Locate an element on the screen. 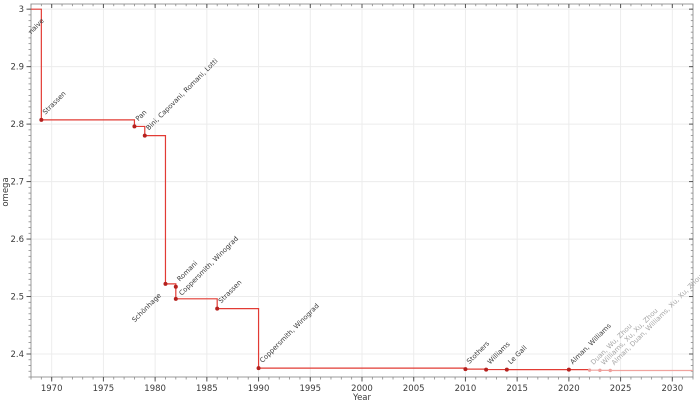 Image resolution: width=700 pixels, height=402 pixels. x-tick-label: 1990 is located at coordinates (259, 389).